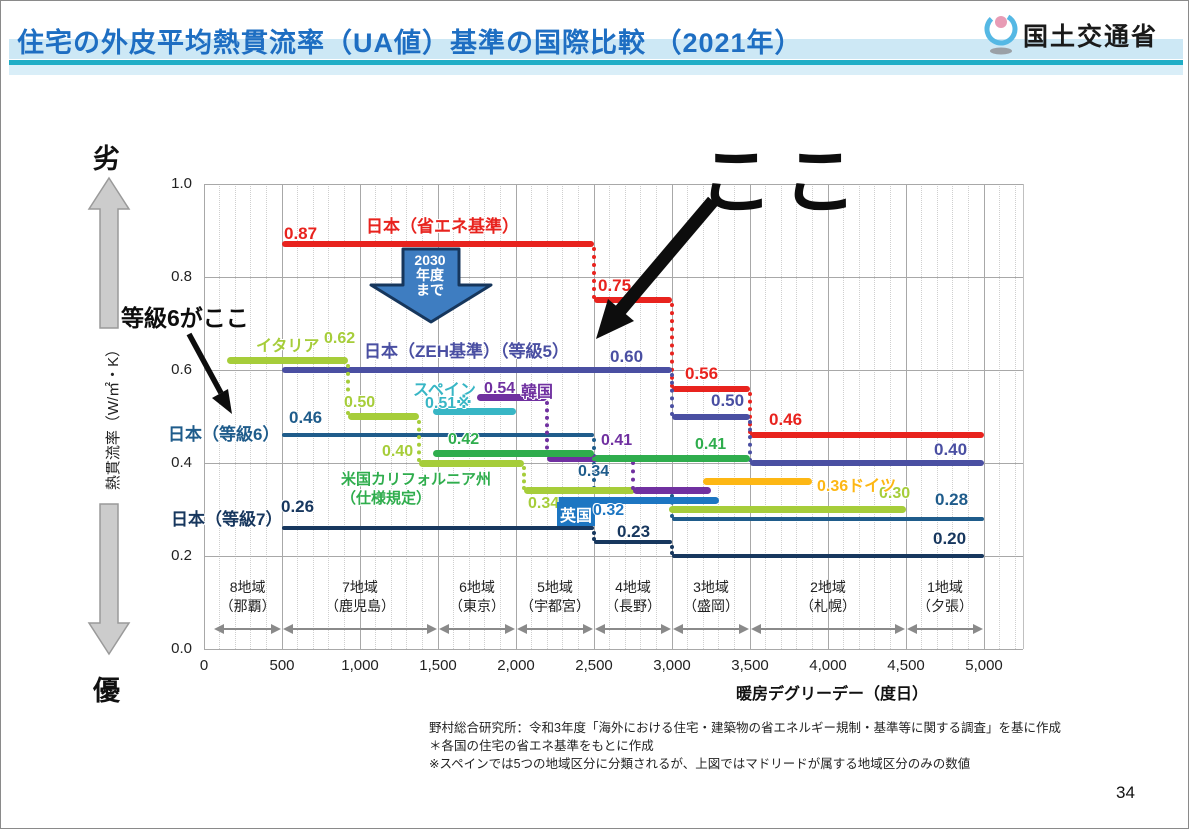  What do you see at coordinates (633, 606) in the screenshot?
I see `region-city: （長野）` at bounding box center [633, 606].